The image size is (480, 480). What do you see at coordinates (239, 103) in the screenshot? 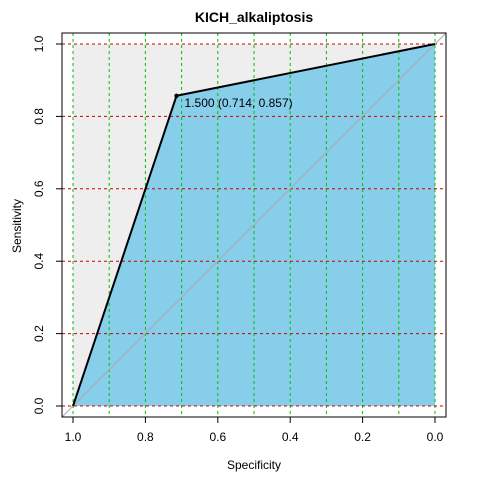
I see `best-threshold-label: 1.500 (0.714, 0.857)` at bounding box center [239, 103].